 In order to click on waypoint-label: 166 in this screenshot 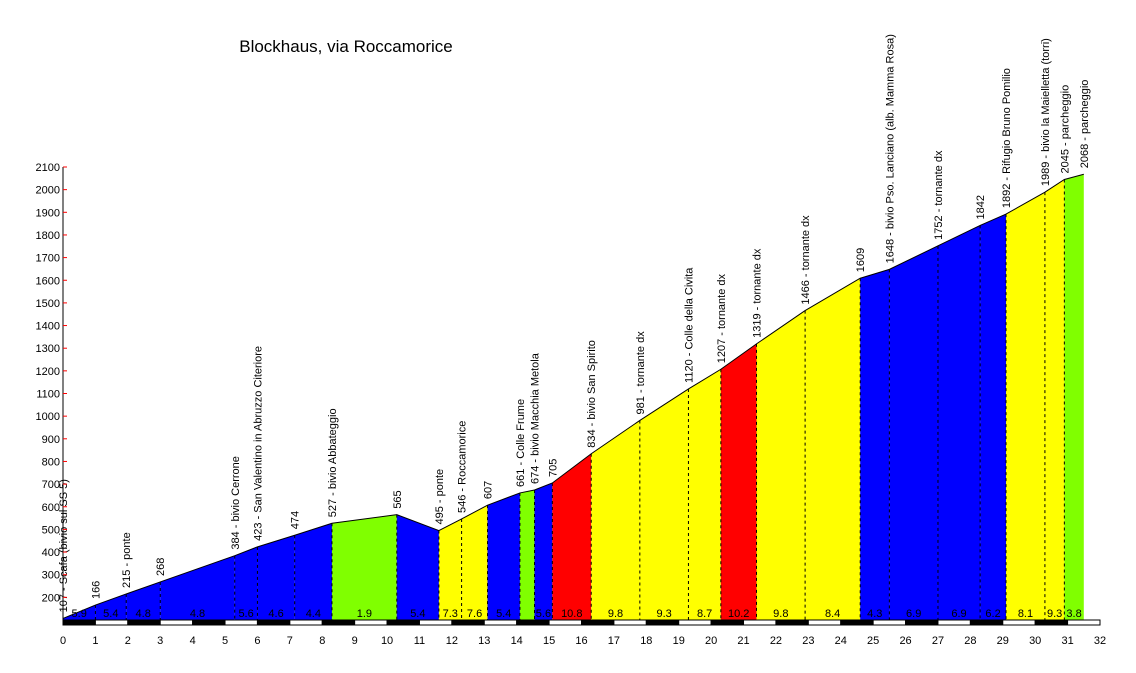, I will do `click(96, 590)`.